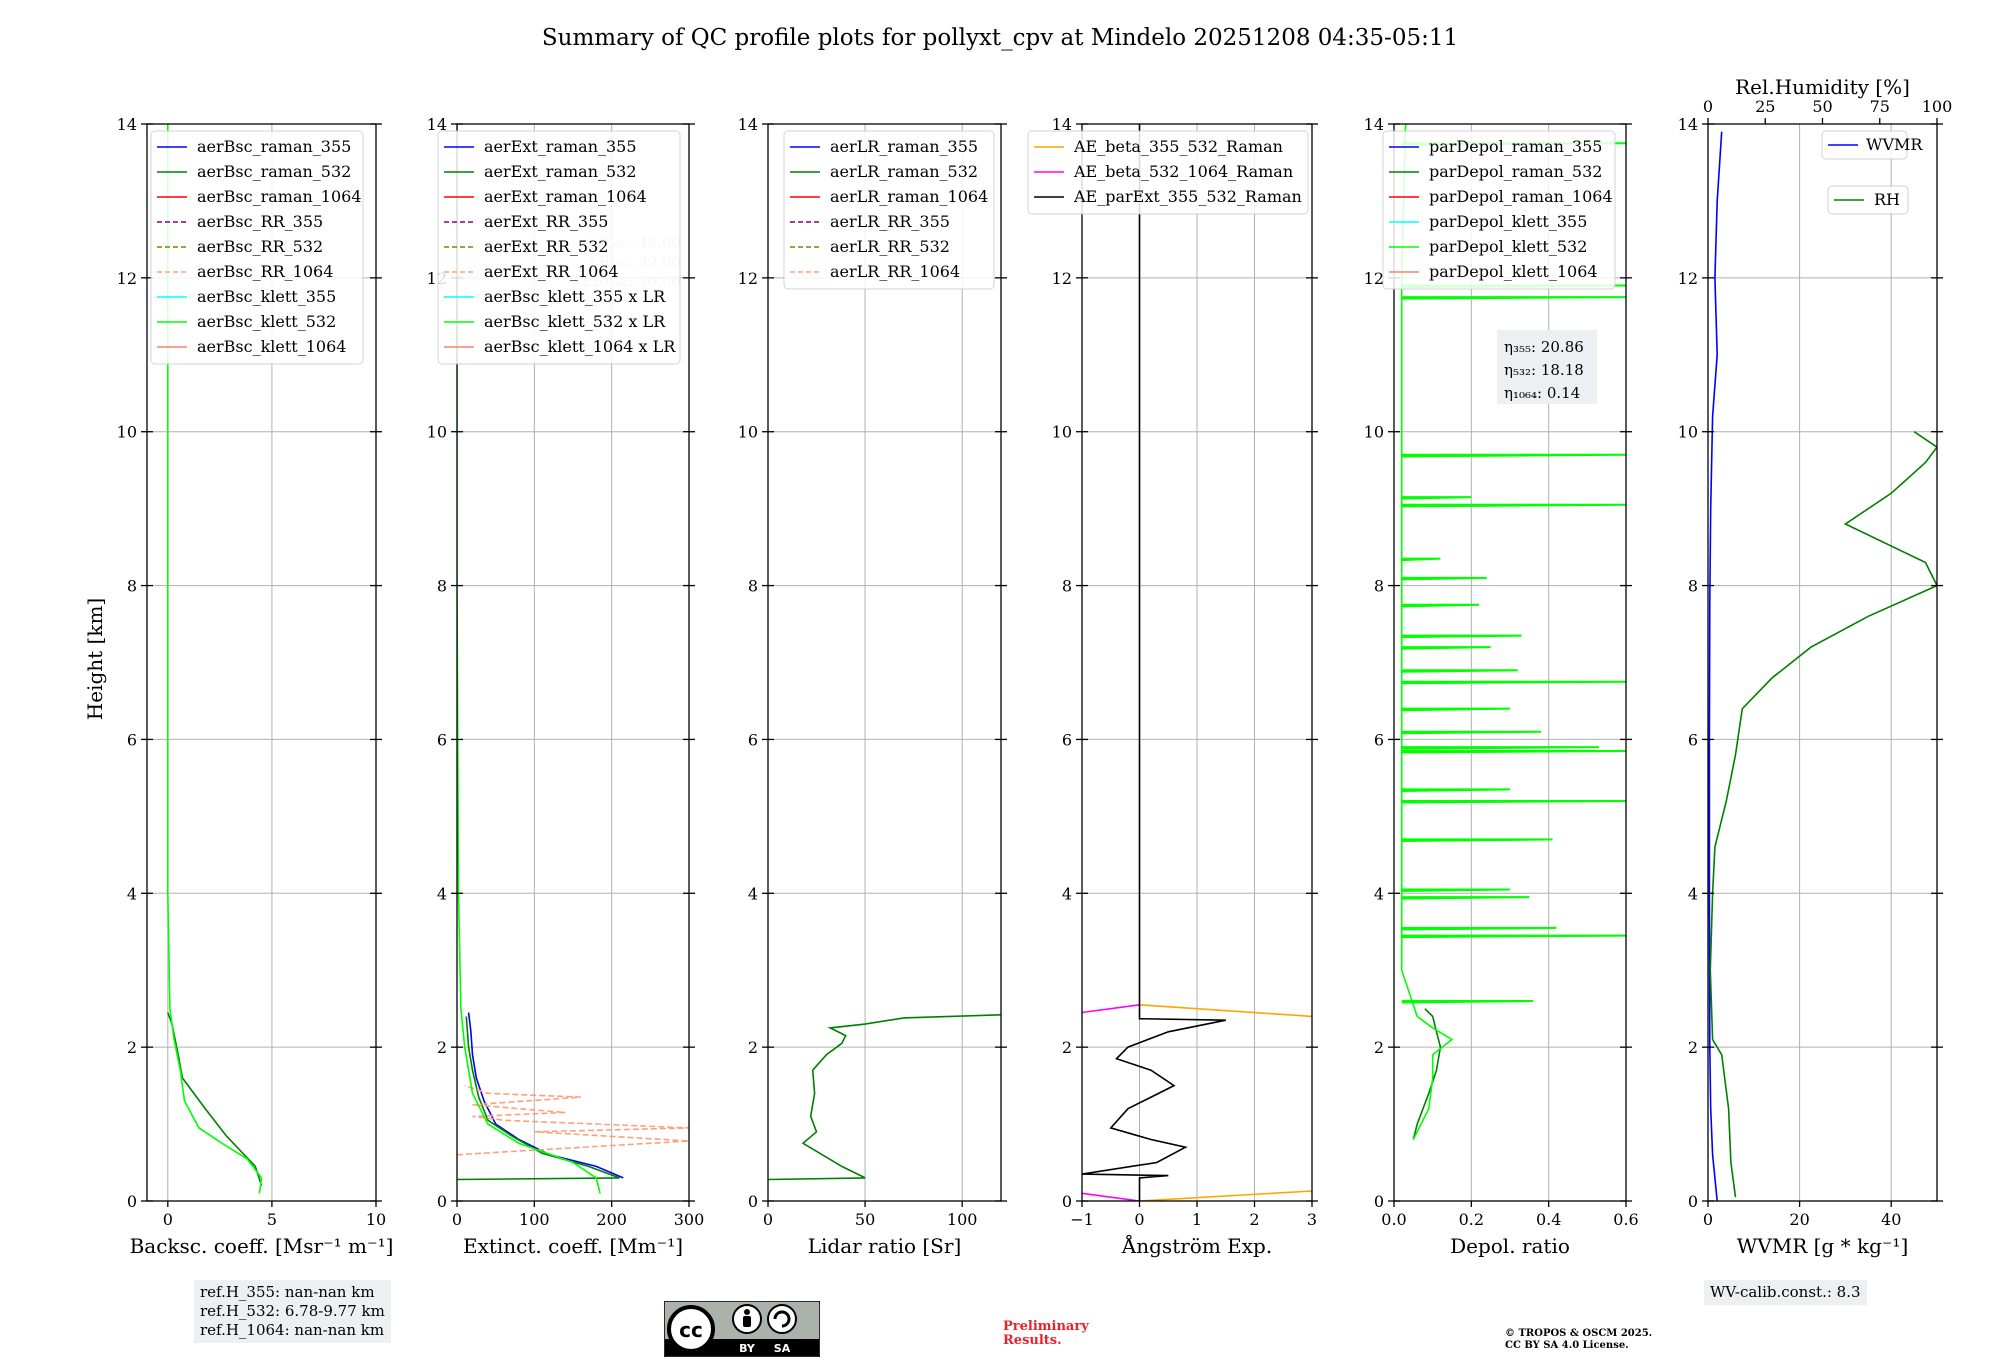 This screenshot has width=2000, height=1360. I want to click on x-tick-label: 5, so click(272, 1219).